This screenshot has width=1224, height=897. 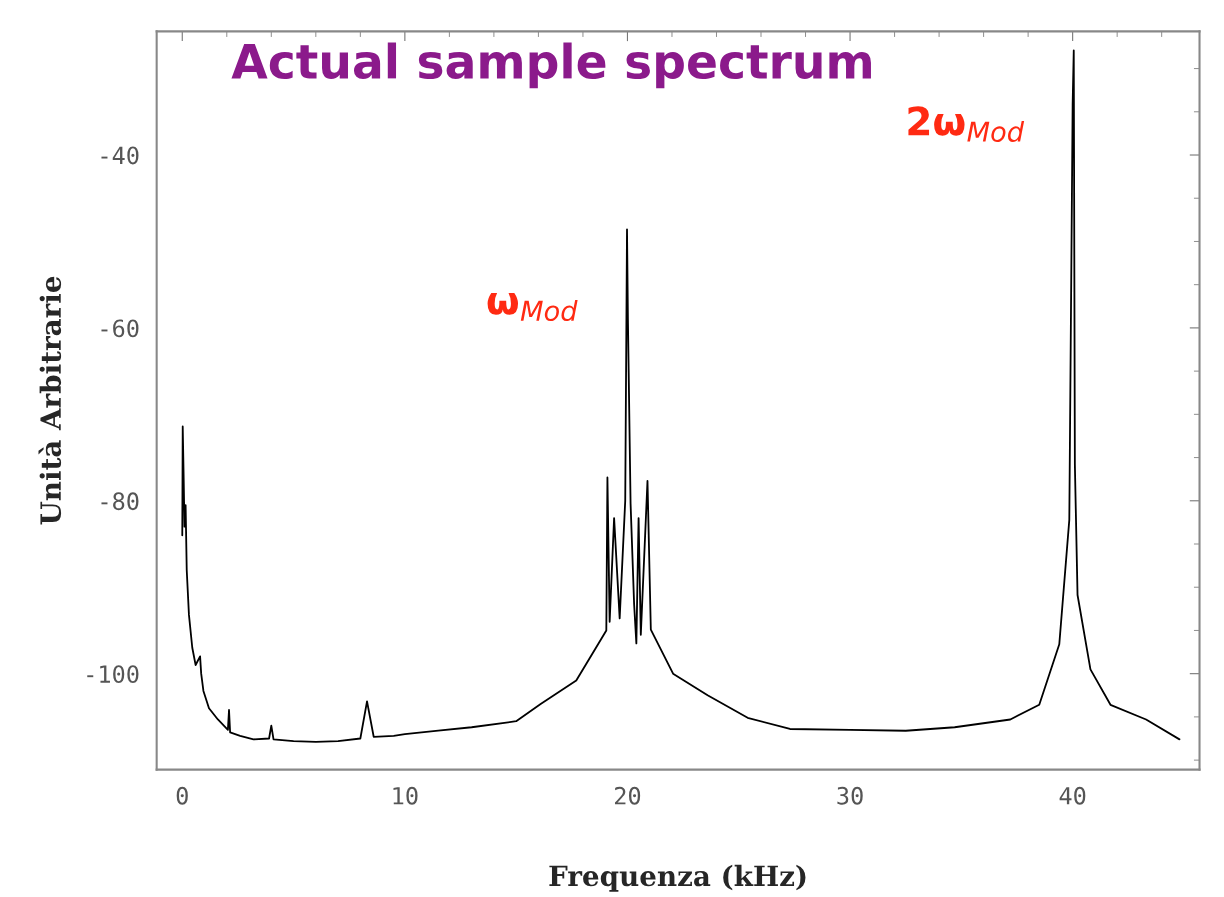 I want to click on x-axis-title: Frequenza (kHz), so click(x=677, y=878).